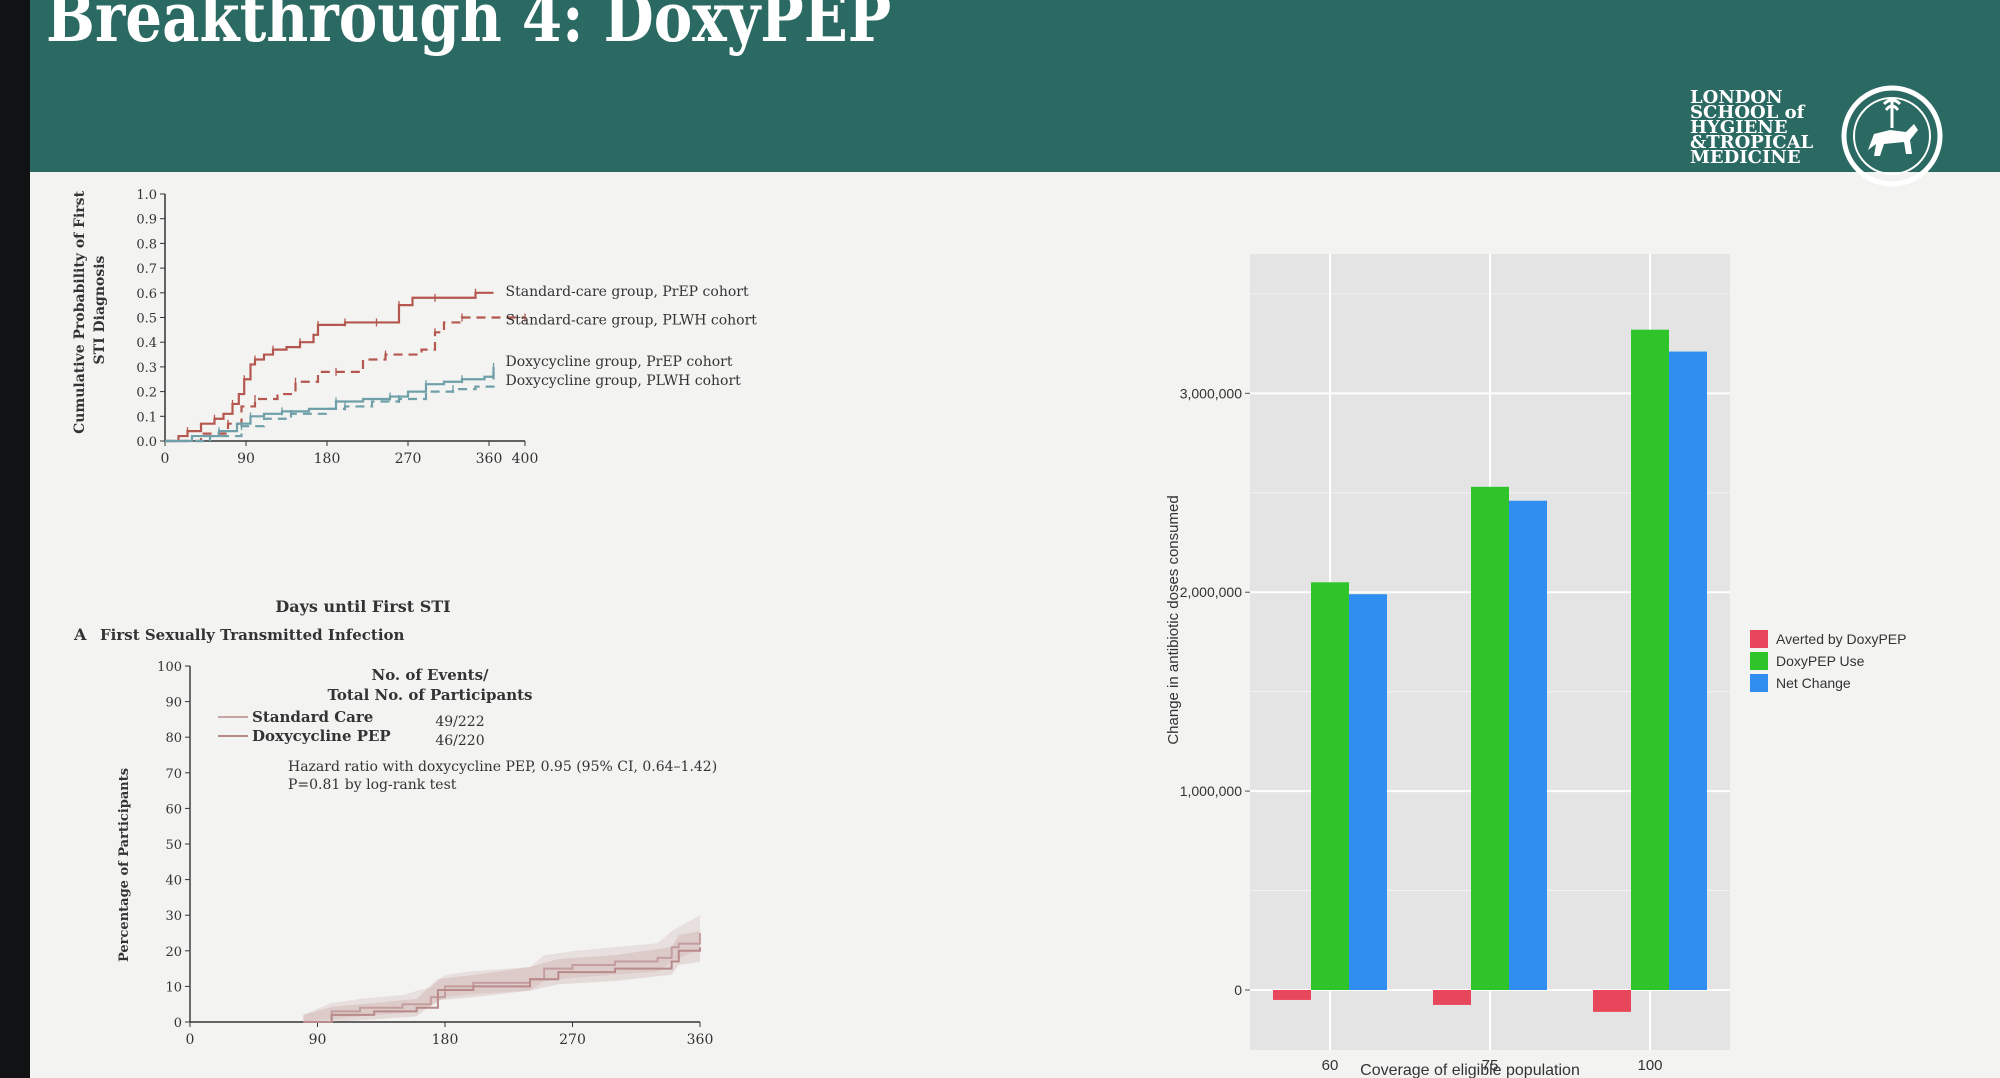 The width and height of the screenshot is (2000, 1078). What do you see at coordinates (190, 1040) in the screenshot?
I see `pct-x-tick-label: 0` at bounding box center [190, 1040].